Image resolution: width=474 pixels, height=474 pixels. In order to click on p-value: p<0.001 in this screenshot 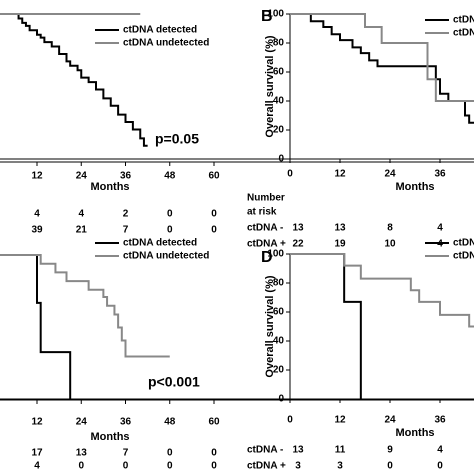, I will do `click(174, 382)`.